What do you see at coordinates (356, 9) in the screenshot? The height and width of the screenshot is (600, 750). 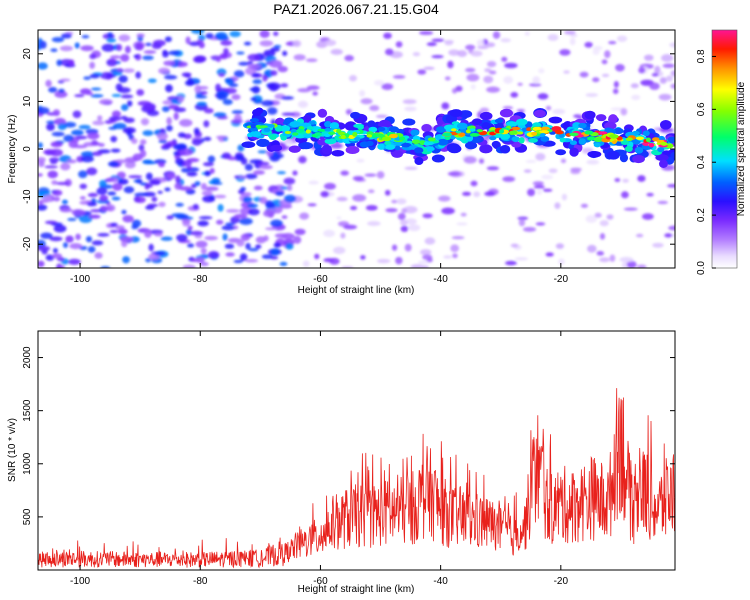 I see `figure-title: PAZ1.2026.067.21.15.G04` at bounding box center [356, 9].